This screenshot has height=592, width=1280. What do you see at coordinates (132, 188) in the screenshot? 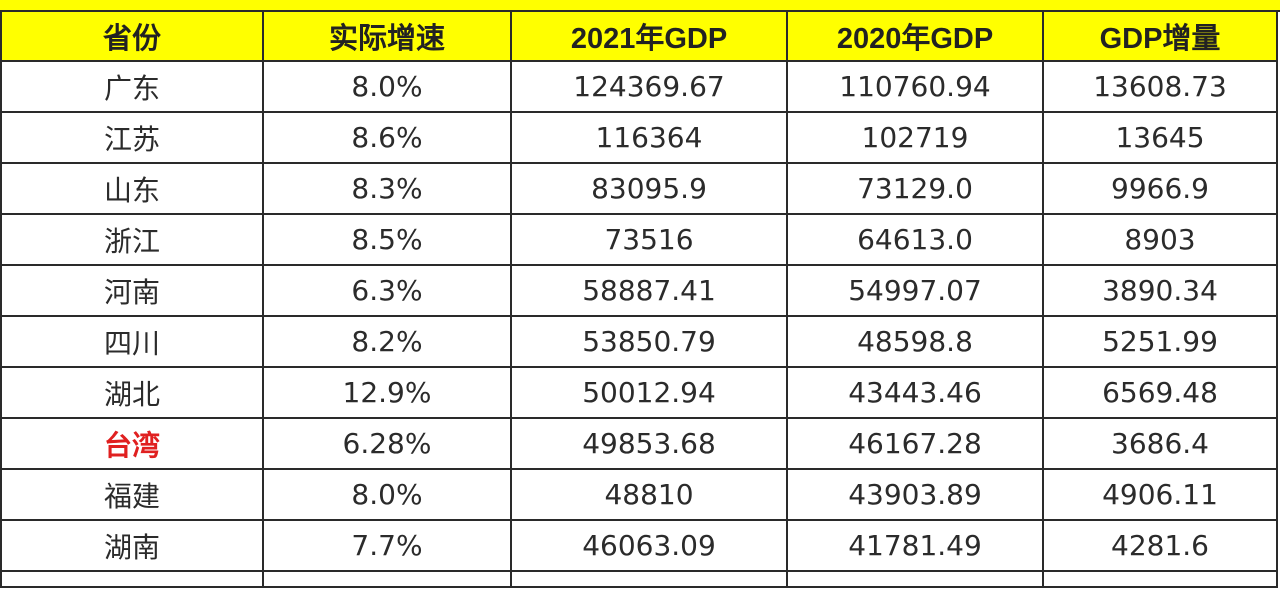
I see `province-cell: 山东` at bounding box center [132, 188].